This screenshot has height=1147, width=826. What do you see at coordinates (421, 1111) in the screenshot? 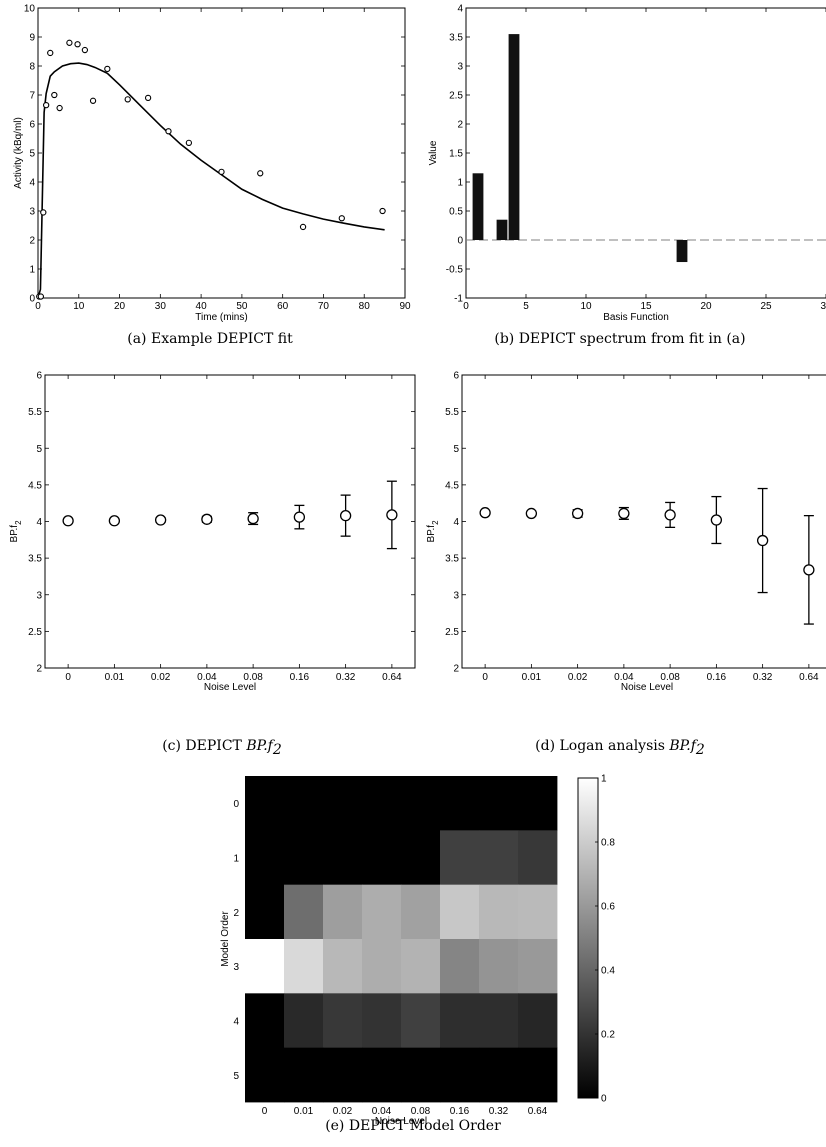
I see `x-tick-label: 0.08` at bounding box center [421, 1111].